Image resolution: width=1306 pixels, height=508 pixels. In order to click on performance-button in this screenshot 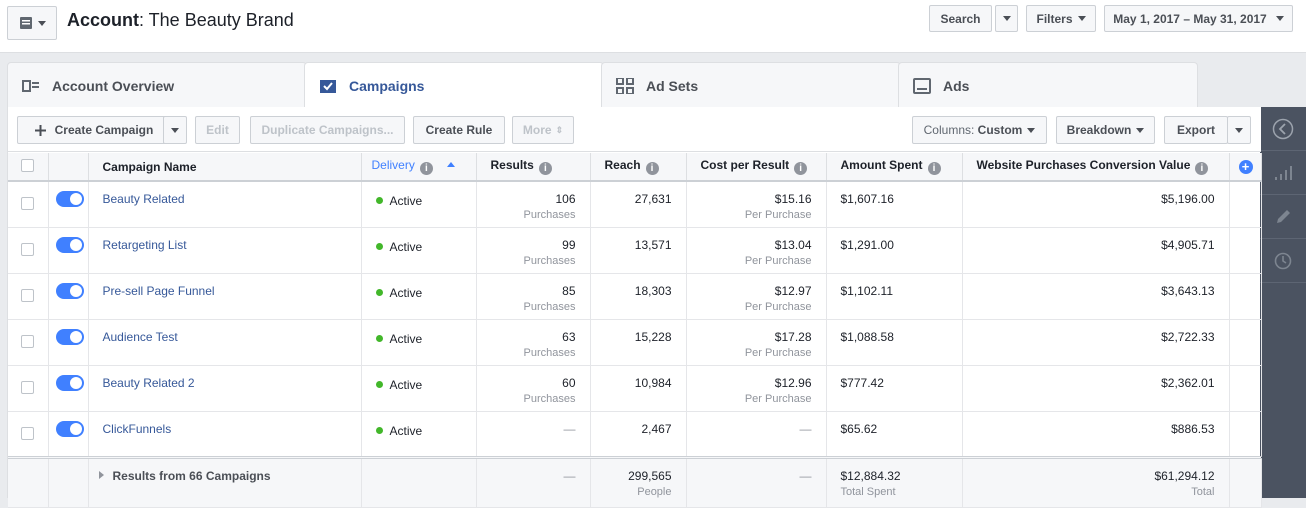, I will do `click(1283, 173)`.